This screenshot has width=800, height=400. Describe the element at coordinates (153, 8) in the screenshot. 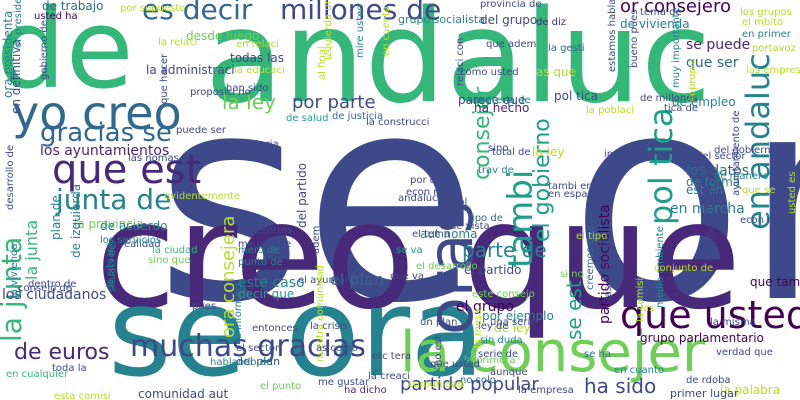

I see `word: por supuesto` at that location.